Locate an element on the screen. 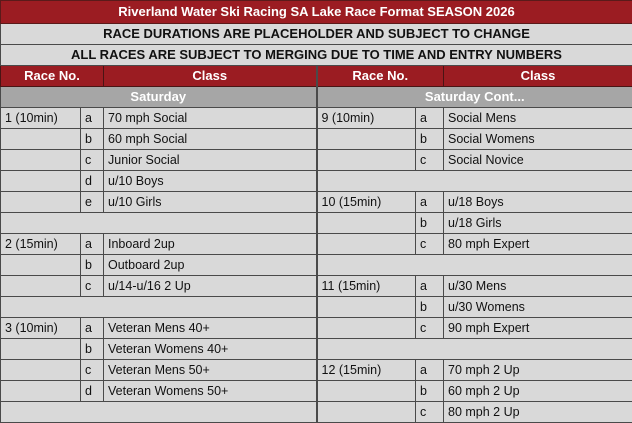 The image size is (632, 423). heat-letter-left: e is located at coordinates (92, 202).